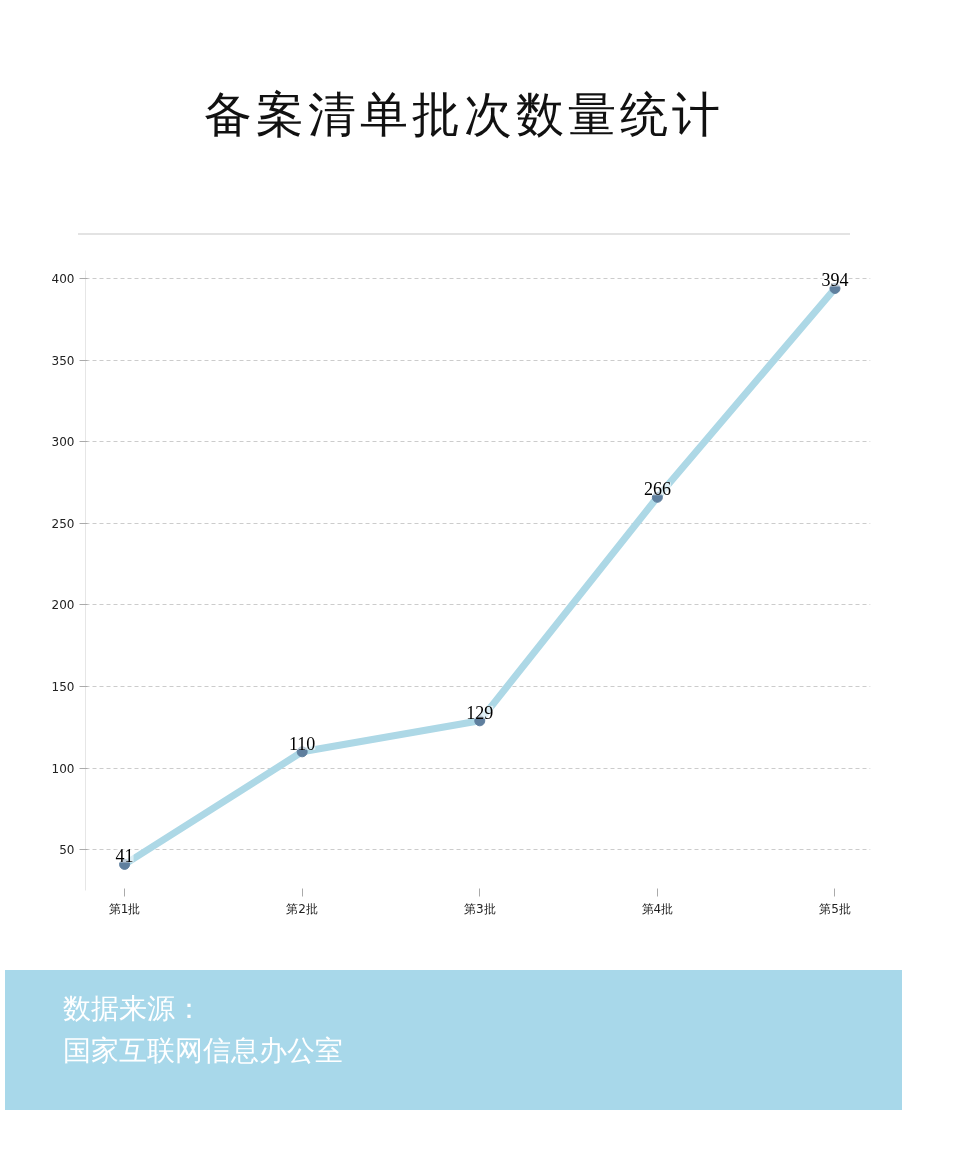 This screenshot has width=960, height=1163. What do you see at coordinates (67, 850) in the screenshot?
I see `y-tick-label: 50` at bounding box center [67, 850].